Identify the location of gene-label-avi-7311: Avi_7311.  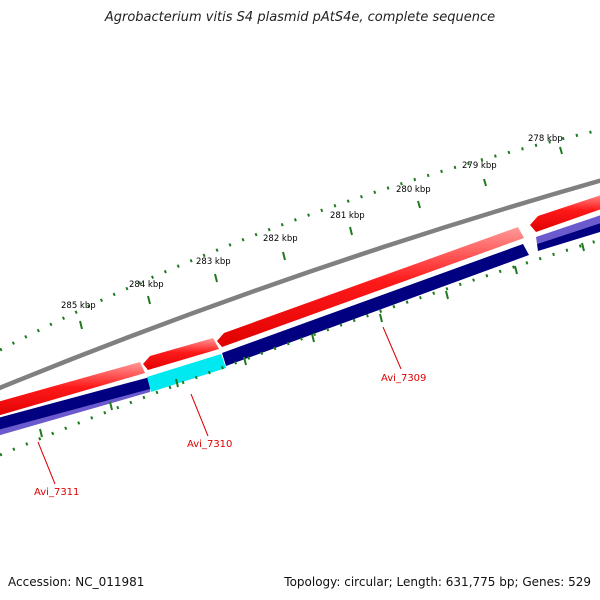
(56, 492).